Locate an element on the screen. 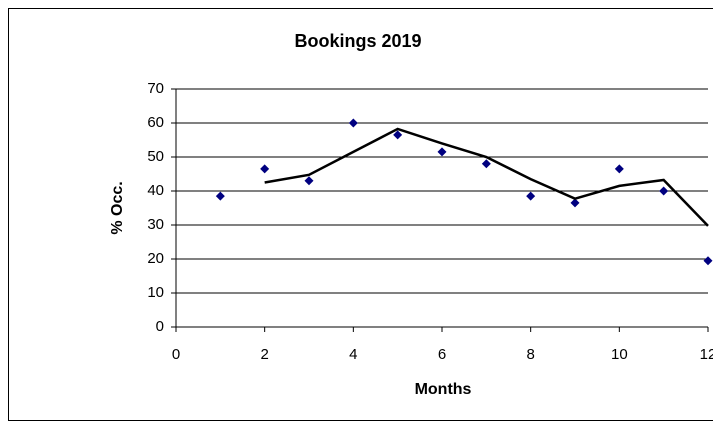 The width and height of the screenshot is (713, 427). x-tick-label: 12 is located at coordinates (706, 354).